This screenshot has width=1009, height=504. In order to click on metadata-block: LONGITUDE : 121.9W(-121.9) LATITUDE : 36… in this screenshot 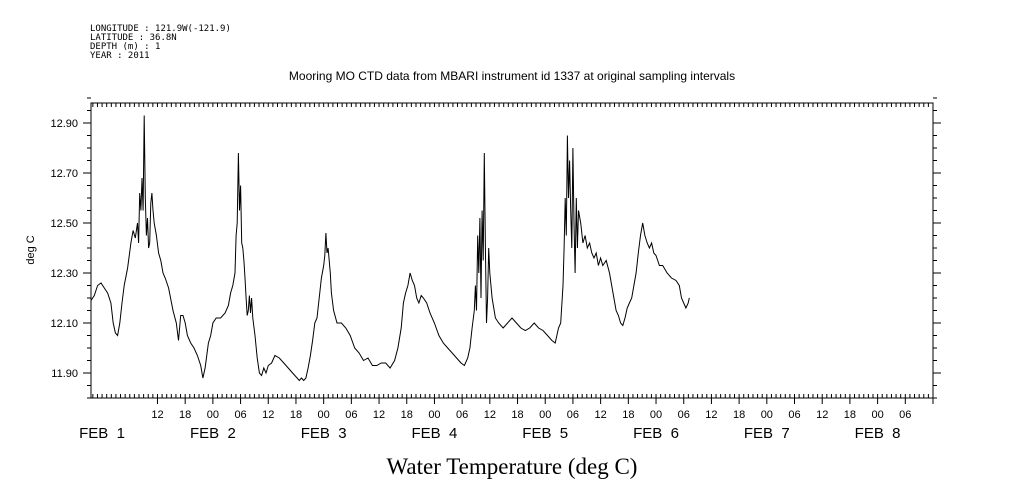, I will do `click(160, 42)`.